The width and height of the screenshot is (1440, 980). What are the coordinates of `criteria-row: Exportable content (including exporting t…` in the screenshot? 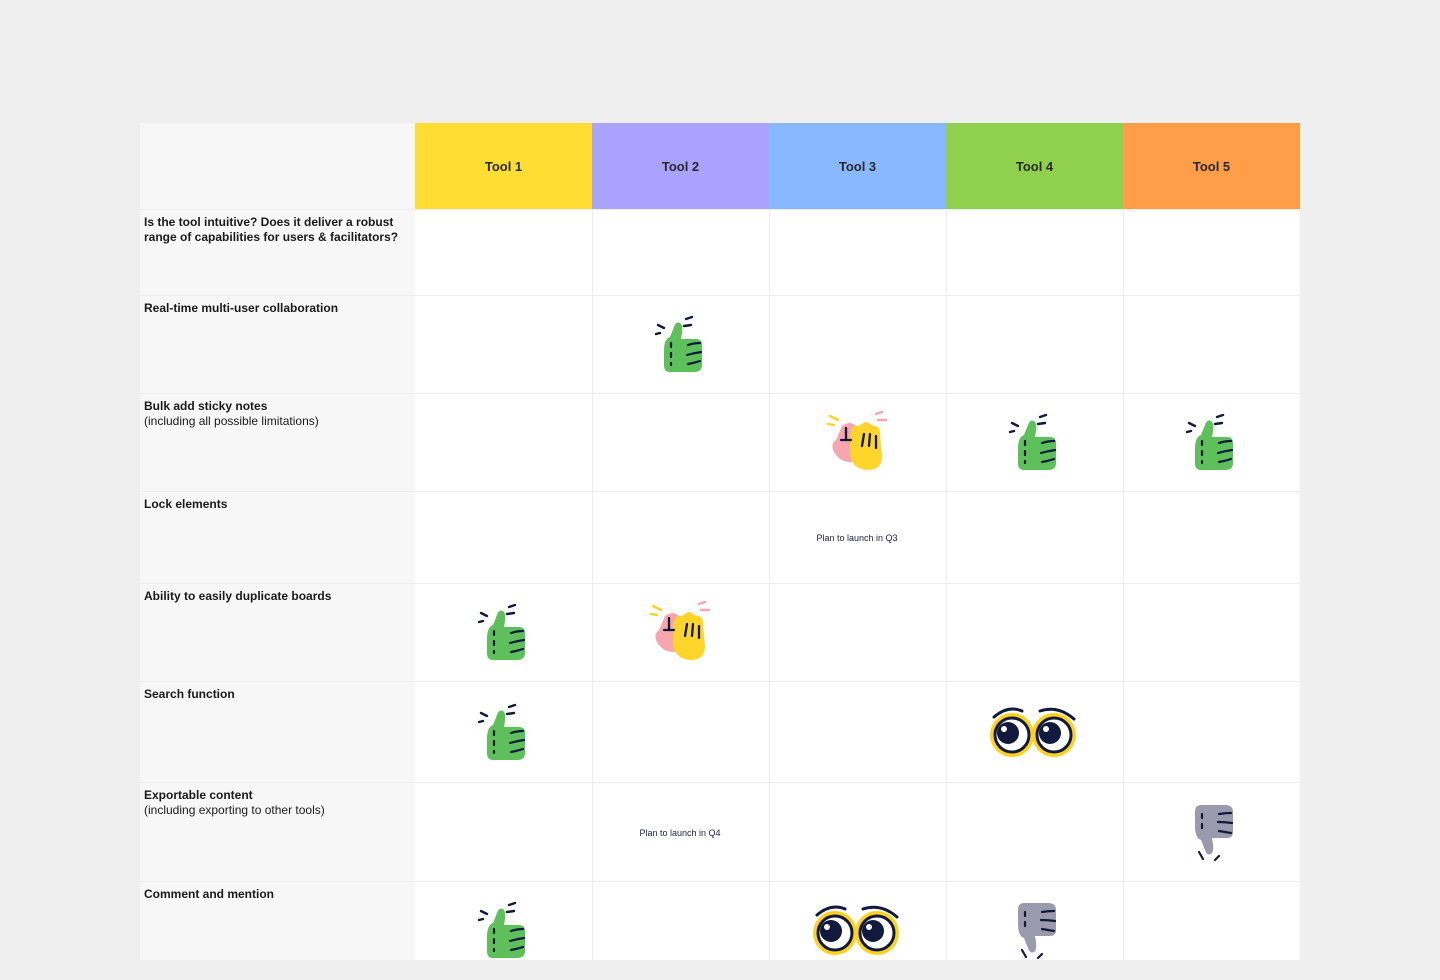 It's located at (720, 832).